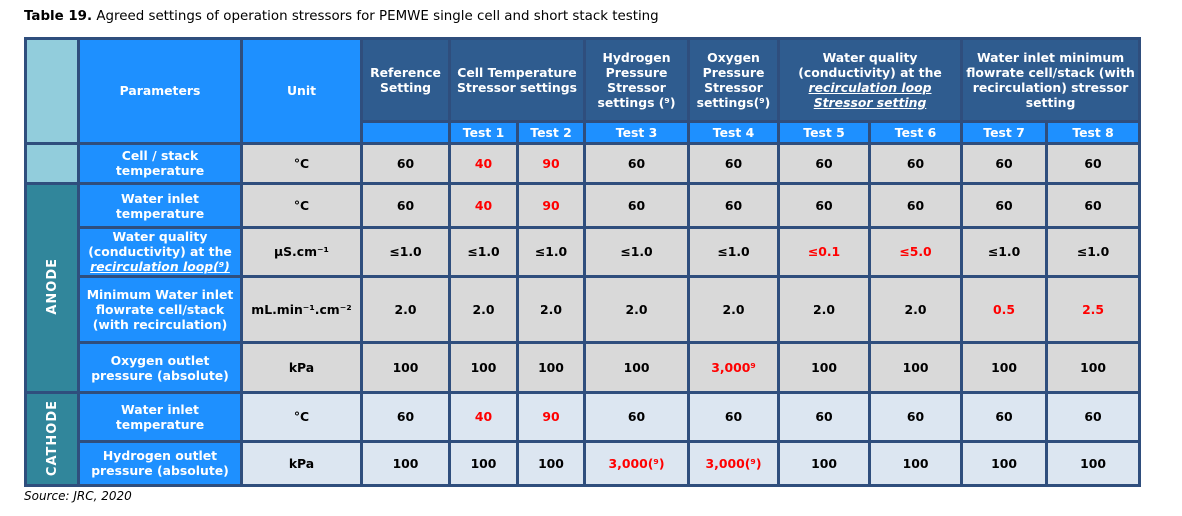 The image size is (1182, 516). Describe the element at coordinates (160, 463) in the screenshot. I see `row-param: Hydrogen outlet pressure (absolute)` at that location.